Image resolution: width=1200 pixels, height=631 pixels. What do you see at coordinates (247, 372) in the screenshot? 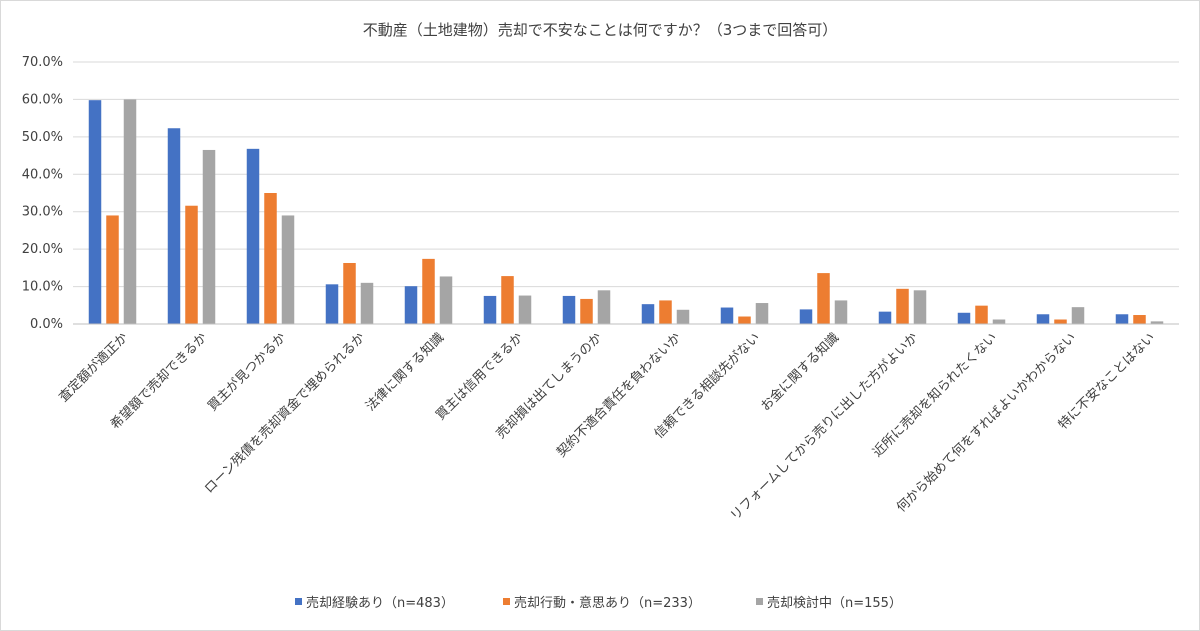
I see `category-label: 買主が見つかるか` at bounding box center [247, 372].